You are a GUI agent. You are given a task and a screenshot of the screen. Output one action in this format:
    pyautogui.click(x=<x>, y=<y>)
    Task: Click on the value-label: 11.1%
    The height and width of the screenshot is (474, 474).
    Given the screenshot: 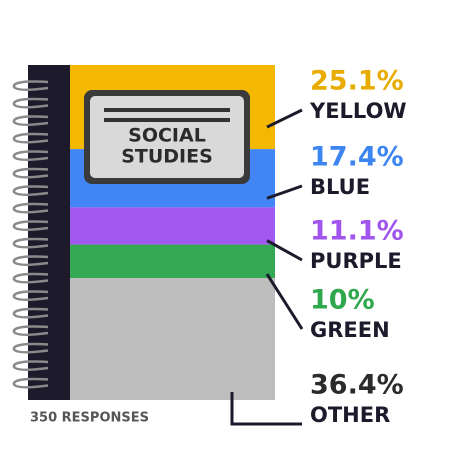 What is the action you would take?
    pyautogui.click(x=357, y=231)
    